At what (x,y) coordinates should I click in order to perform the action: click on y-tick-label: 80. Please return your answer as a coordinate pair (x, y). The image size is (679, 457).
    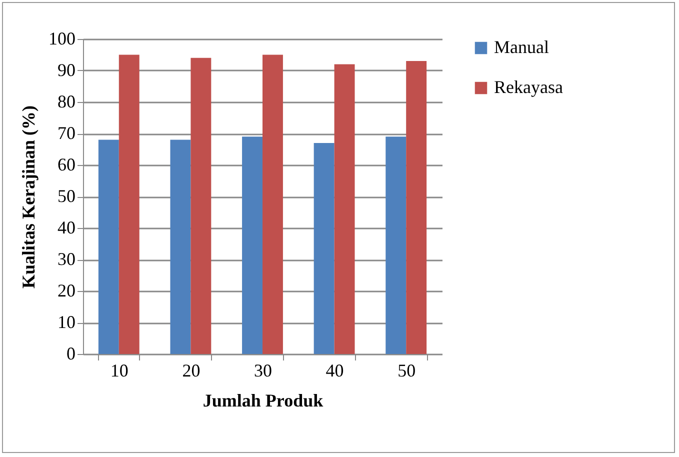
    Looking at the image, I should click on (67, 102).